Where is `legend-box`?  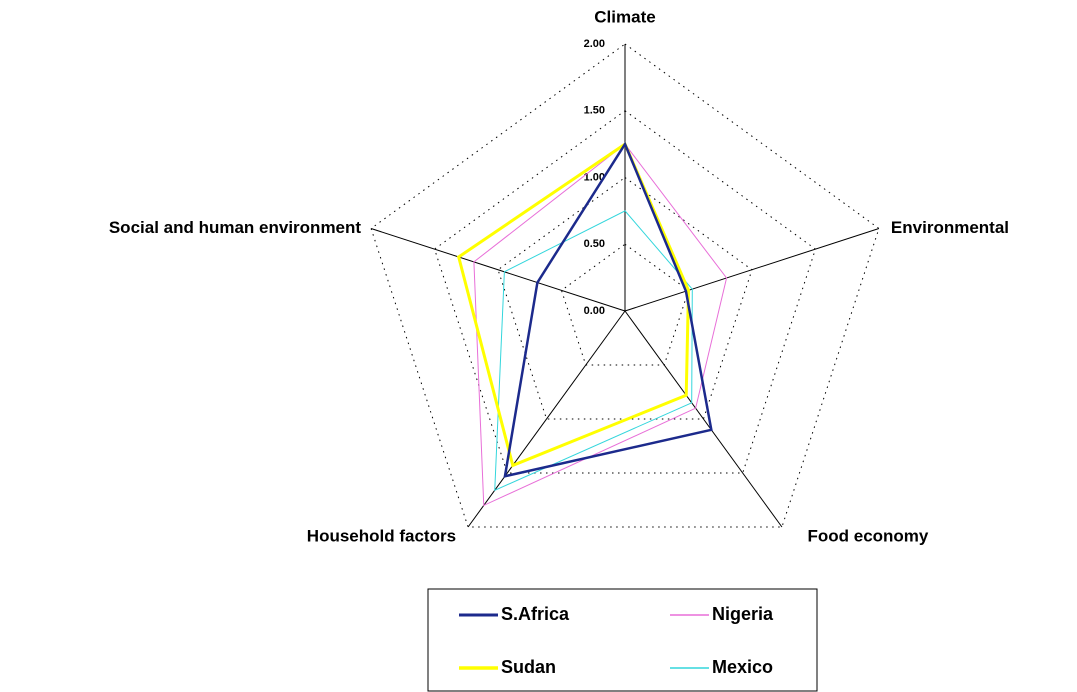 legend-box is located at coordinates (622, 640).